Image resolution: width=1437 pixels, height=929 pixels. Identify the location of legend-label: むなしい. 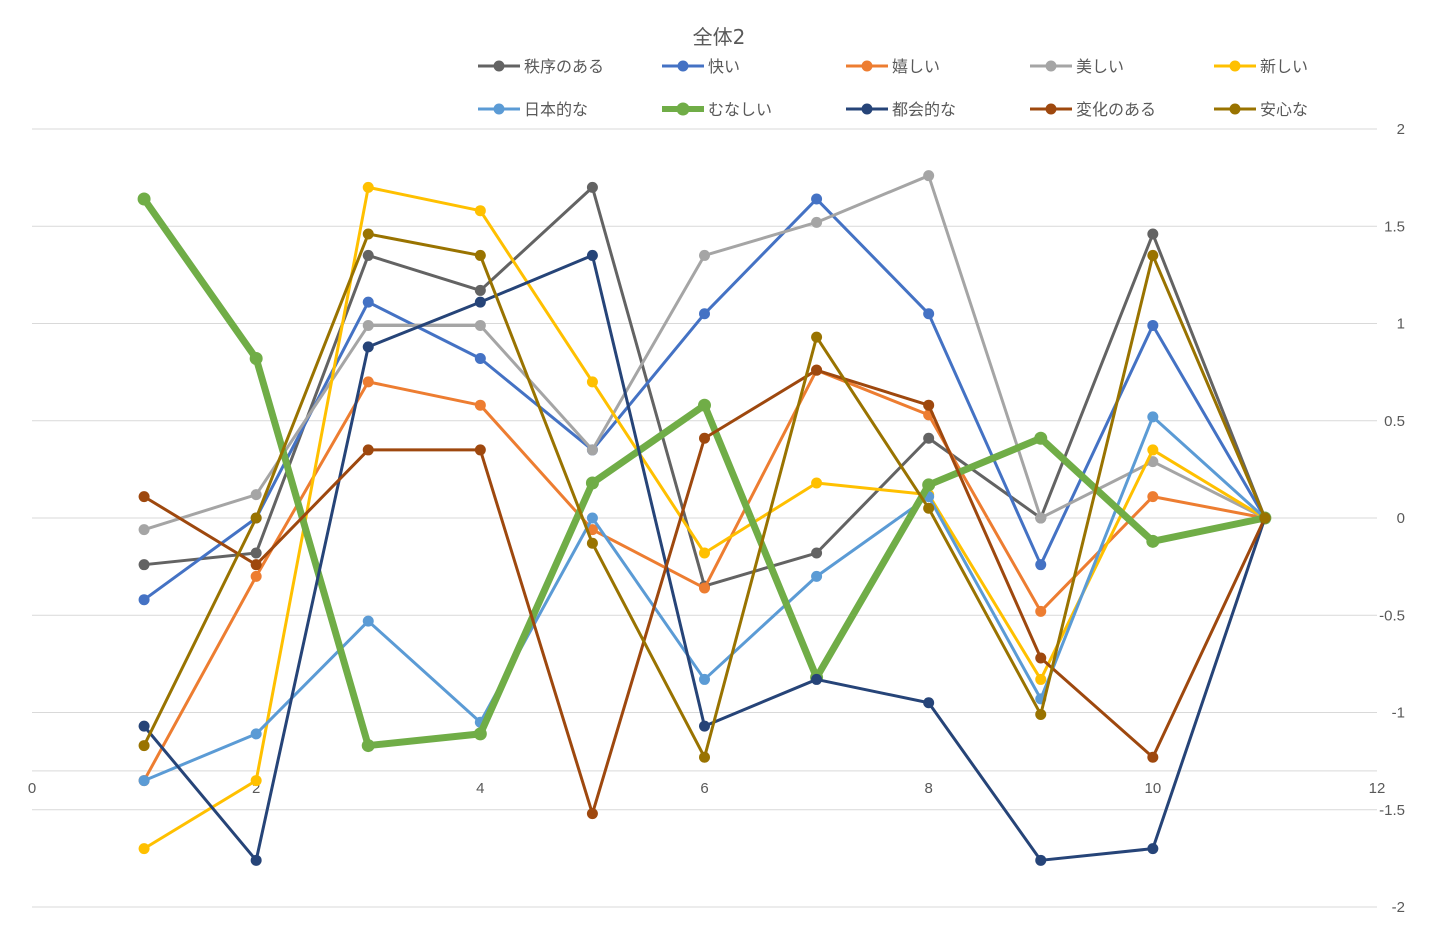
(740, 109).